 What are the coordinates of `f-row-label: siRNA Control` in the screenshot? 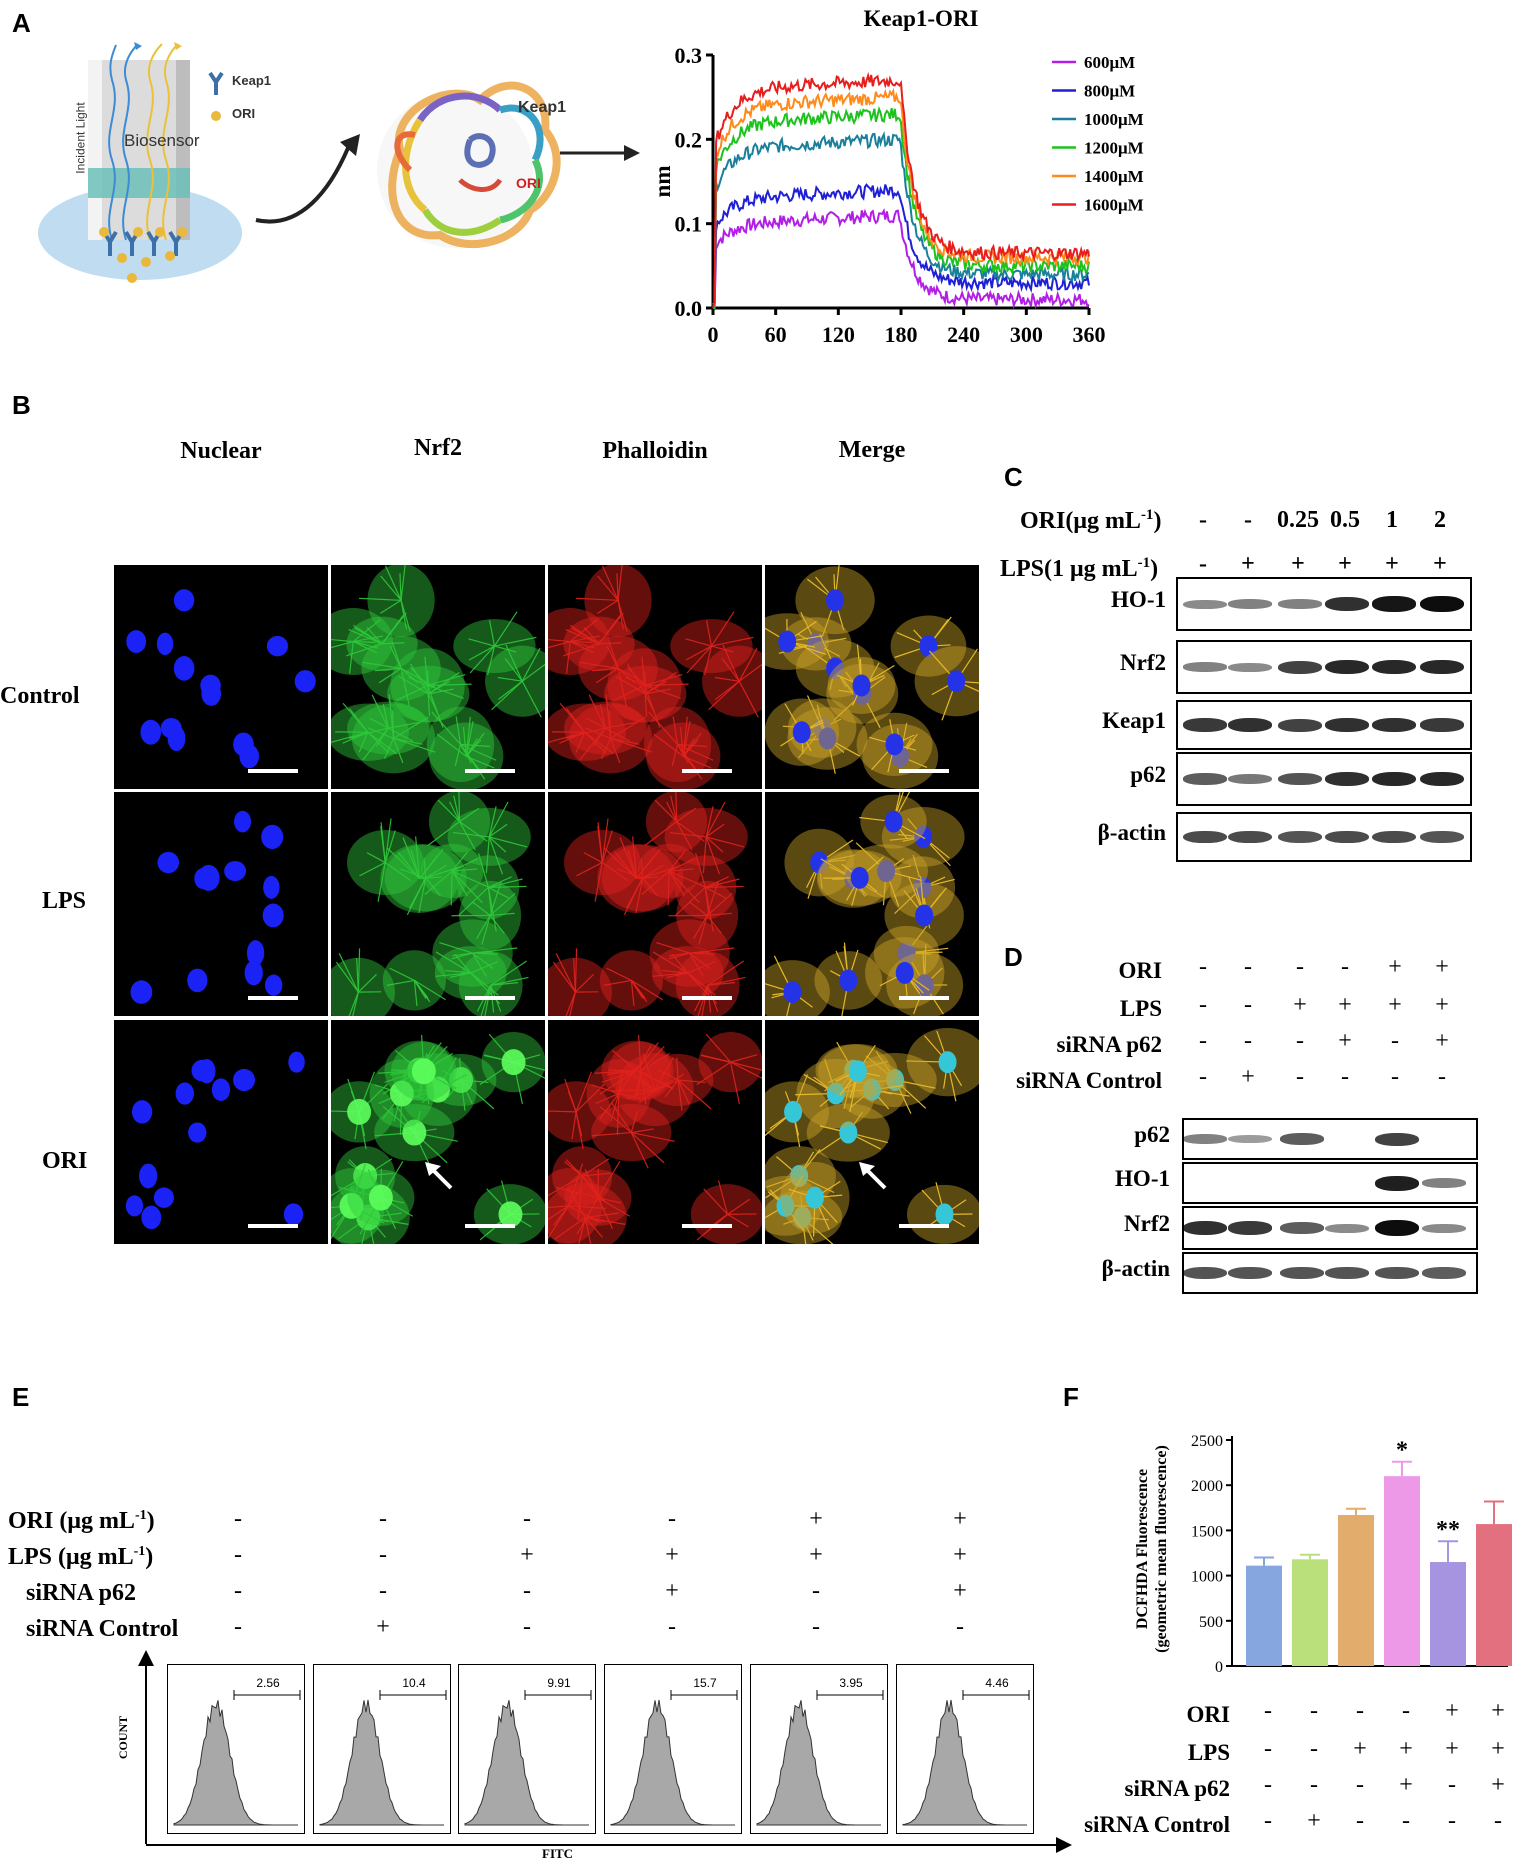 It's located at (1157, 1824).